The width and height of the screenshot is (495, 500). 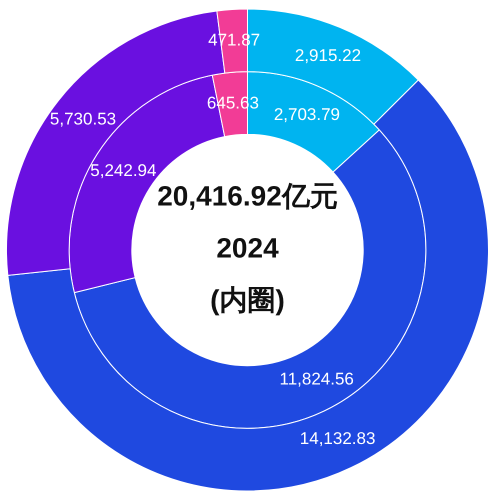 What do you see at coordinates (317, 378) in the screenshot?
I see `data-label: 11,824.56` at bounding box center [317, 378].